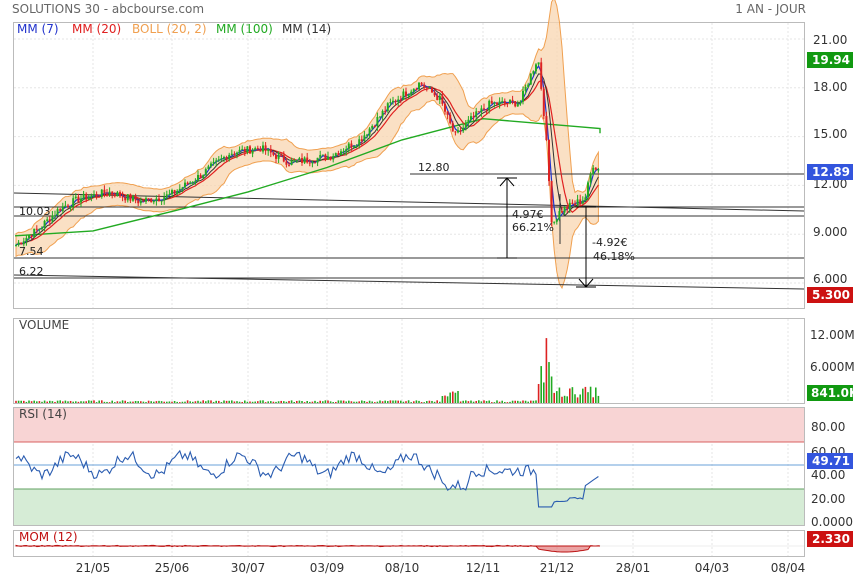 Image resolution: width=855 pixels, height=580 pixels. What do you see at coordinates (248, 568) in the screenshot?
I see `x-tick-label: 30/07` at bounding box center [248, 568].